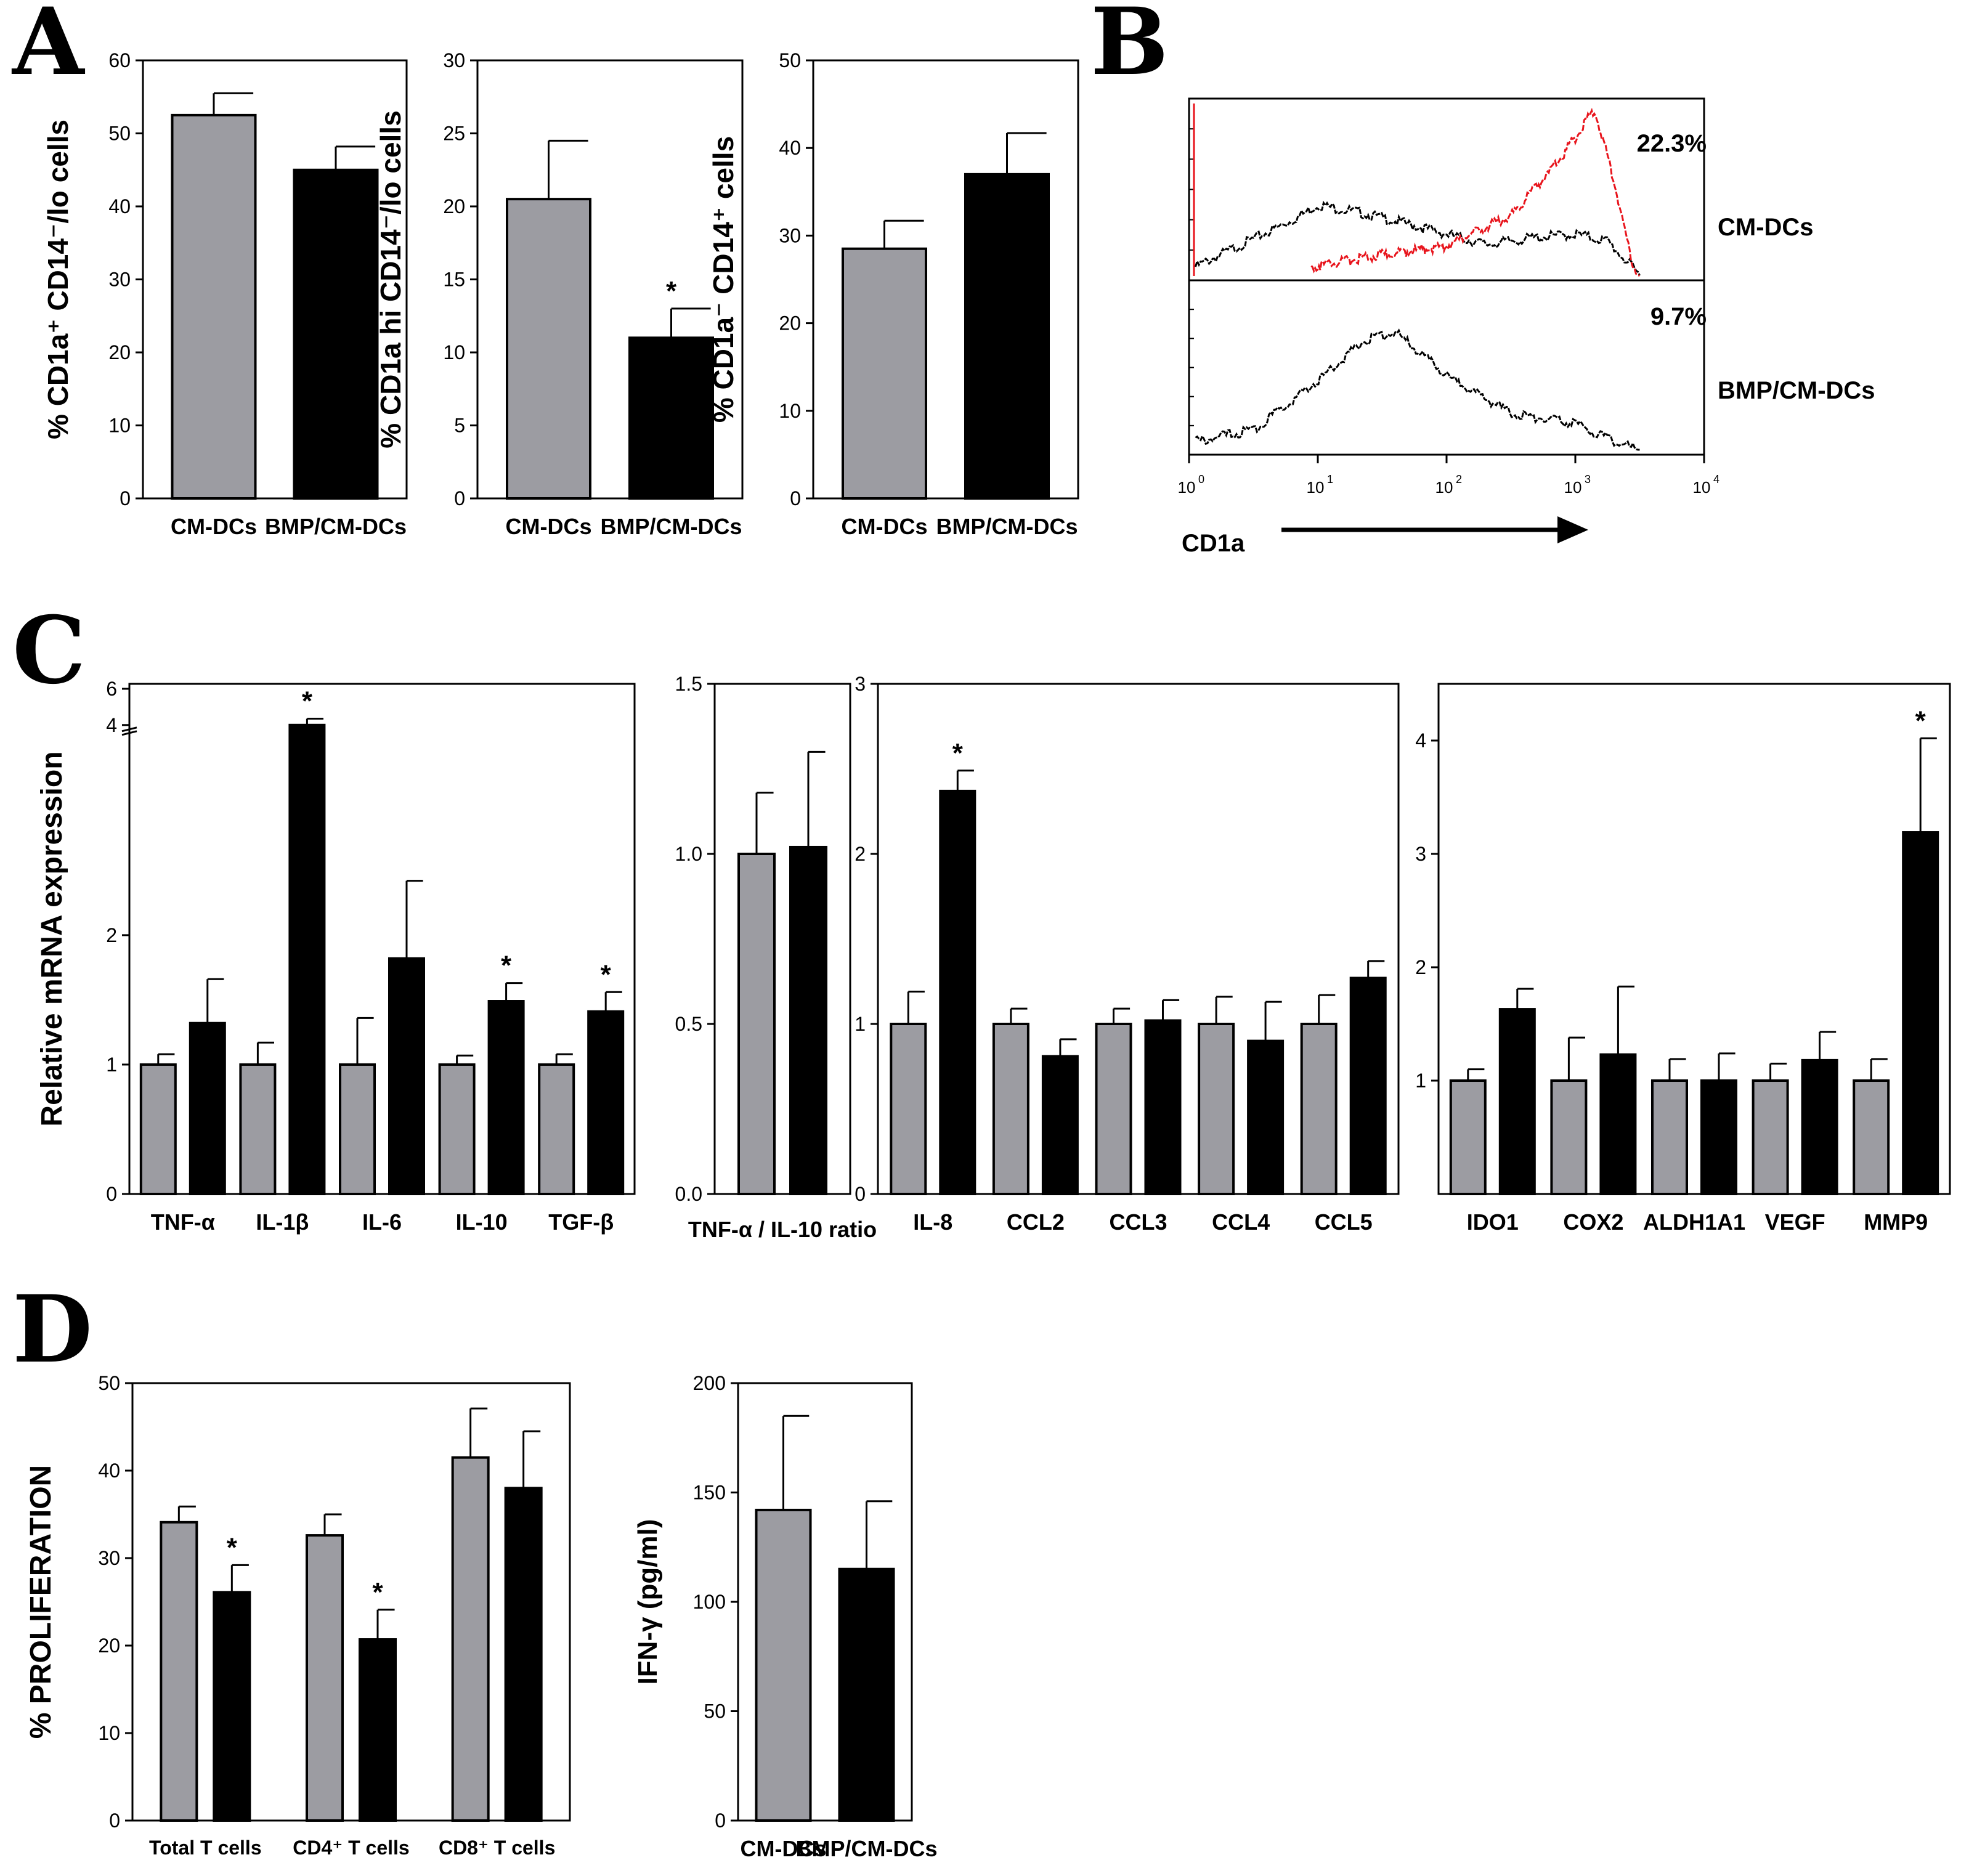 The width and height of the screenshot is (1969, 1876). What do you see at coordinates (1213, 543) in the screenshot?
I see `x-axis-label: CD1a` at bounding box center [1213, 543].